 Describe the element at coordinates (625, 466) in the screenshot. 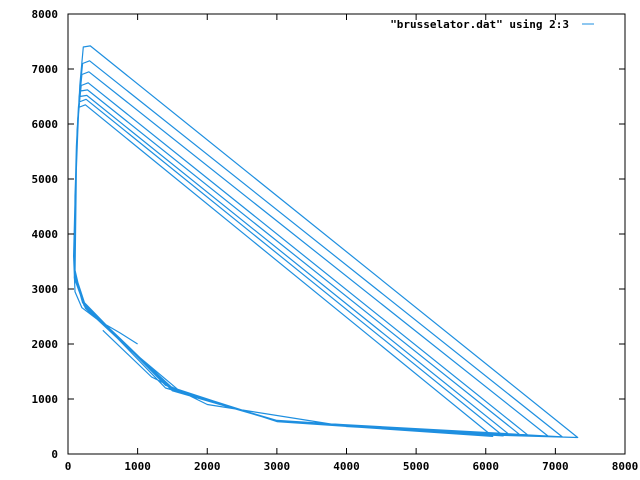

I see `x-tick-label: 8000` at that location.